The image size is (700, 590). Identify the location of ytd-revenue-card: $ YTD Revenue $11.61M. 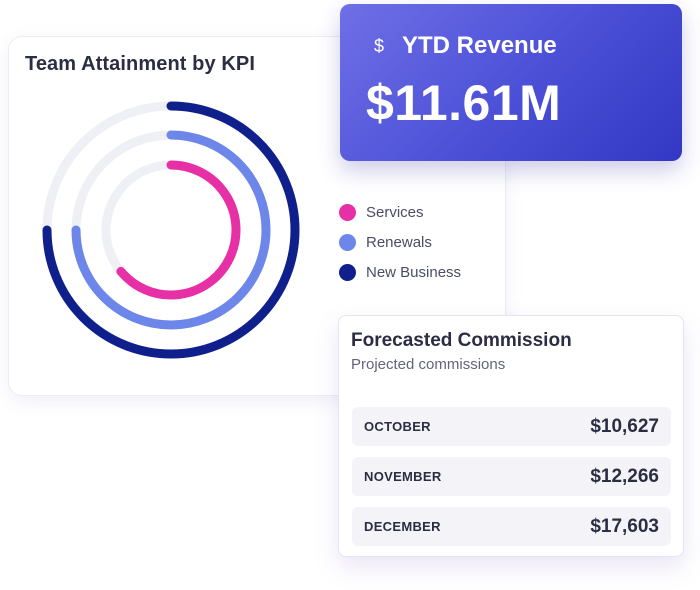
(511, 82).